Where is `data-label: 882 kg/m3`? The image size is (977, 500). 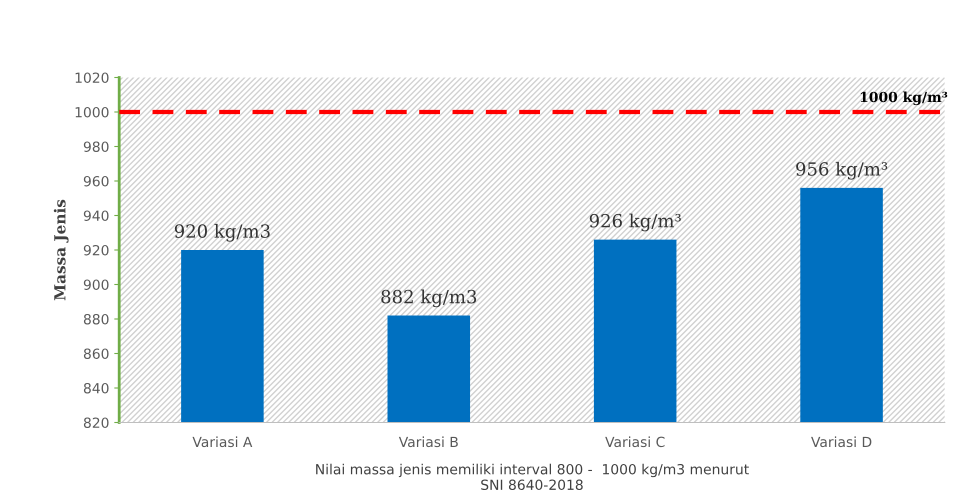
data-label: 882 kg/m3 is located at coordinates (428, 298).